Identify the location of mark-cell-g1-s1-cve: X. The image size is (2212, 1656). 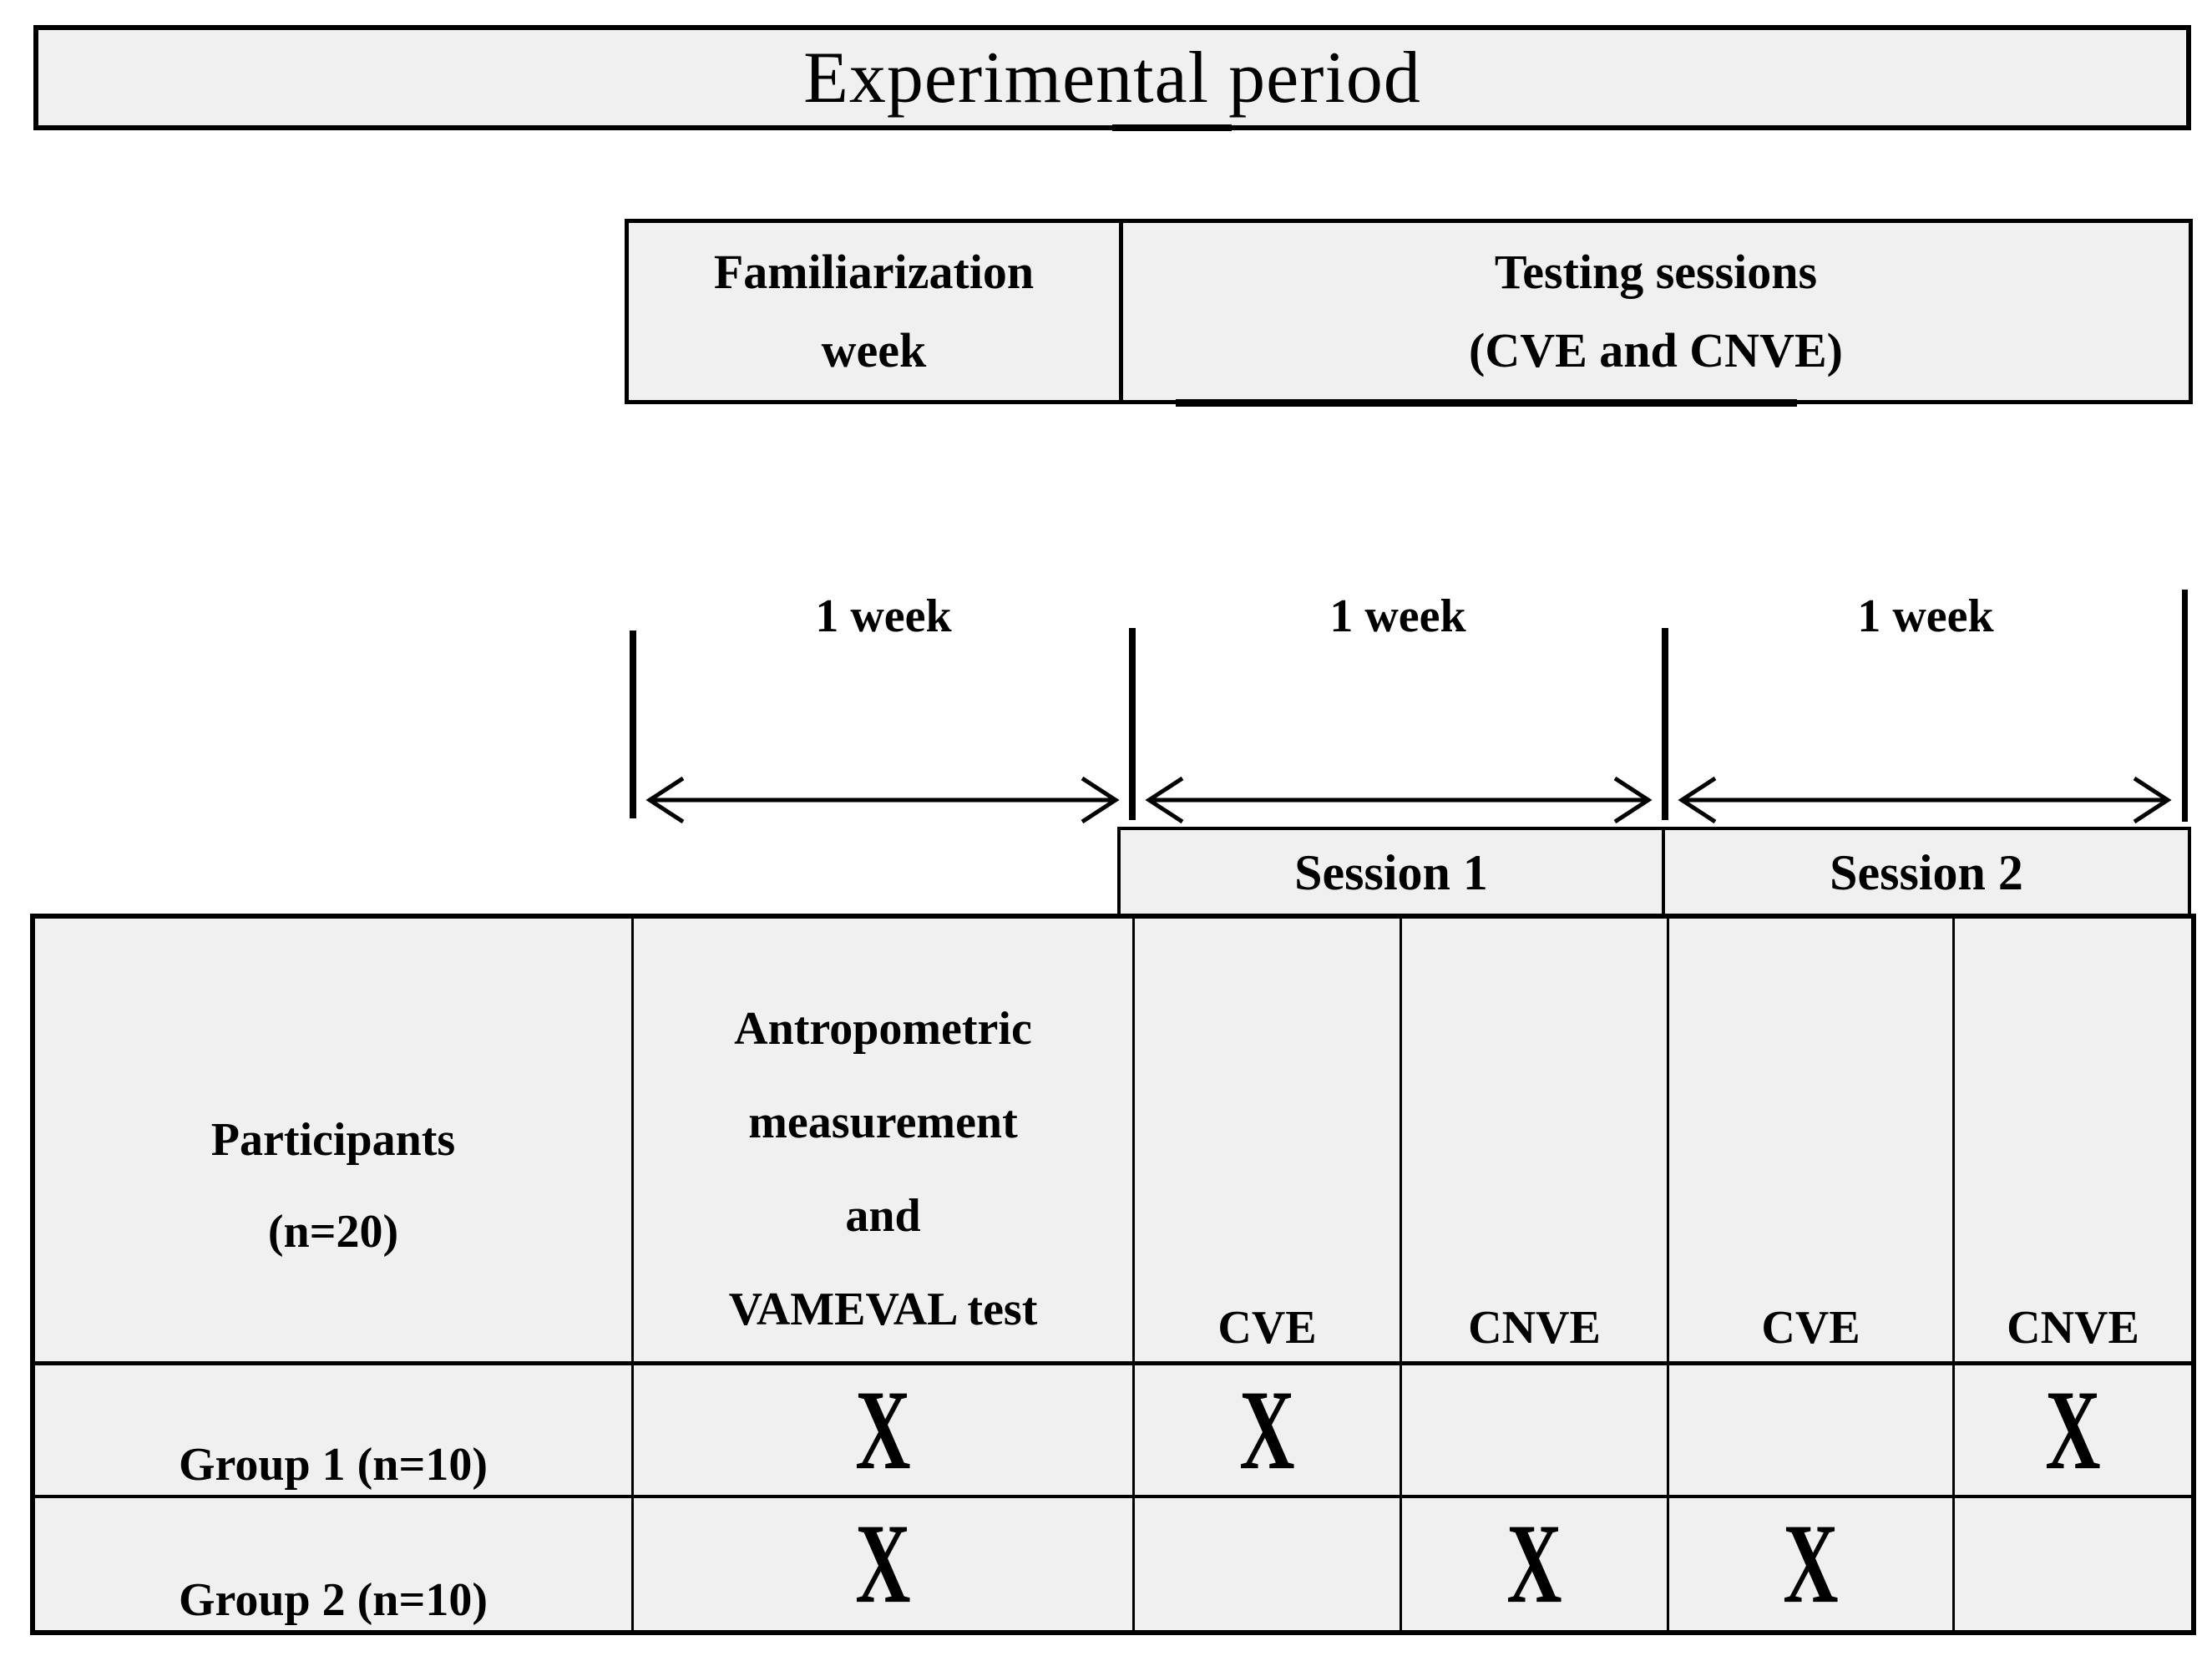
(1266, 1428).